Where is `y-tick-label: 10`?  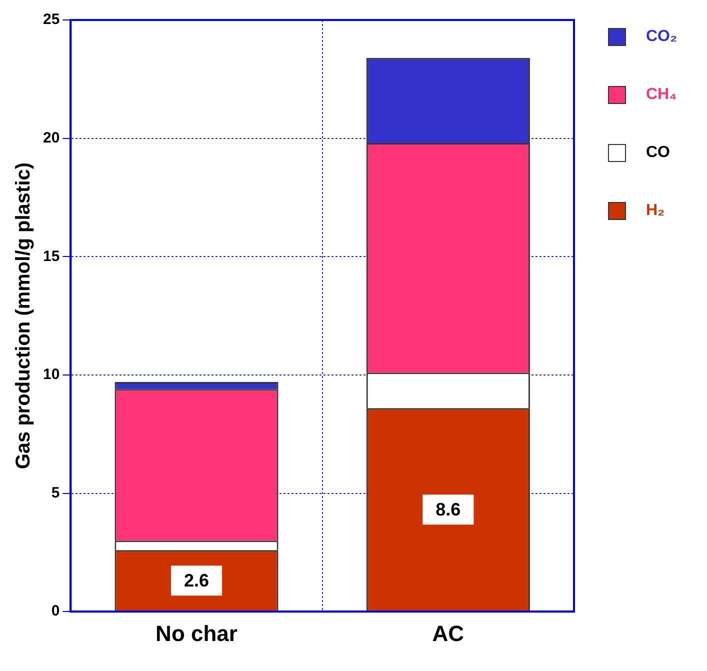 y-tick-label: 10 is located at coordinates (51, 375).